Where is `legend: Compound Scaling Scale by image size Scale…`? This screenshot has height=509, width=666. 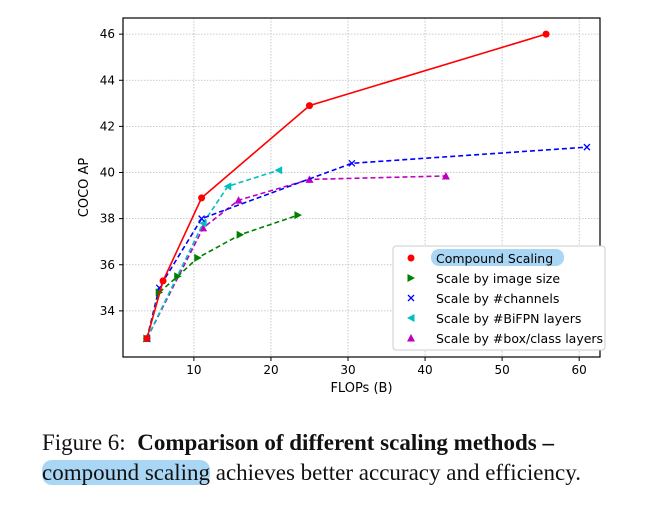
legend: Compound Scaling Scale by image size Scale… is located at coordinates (499, 298).